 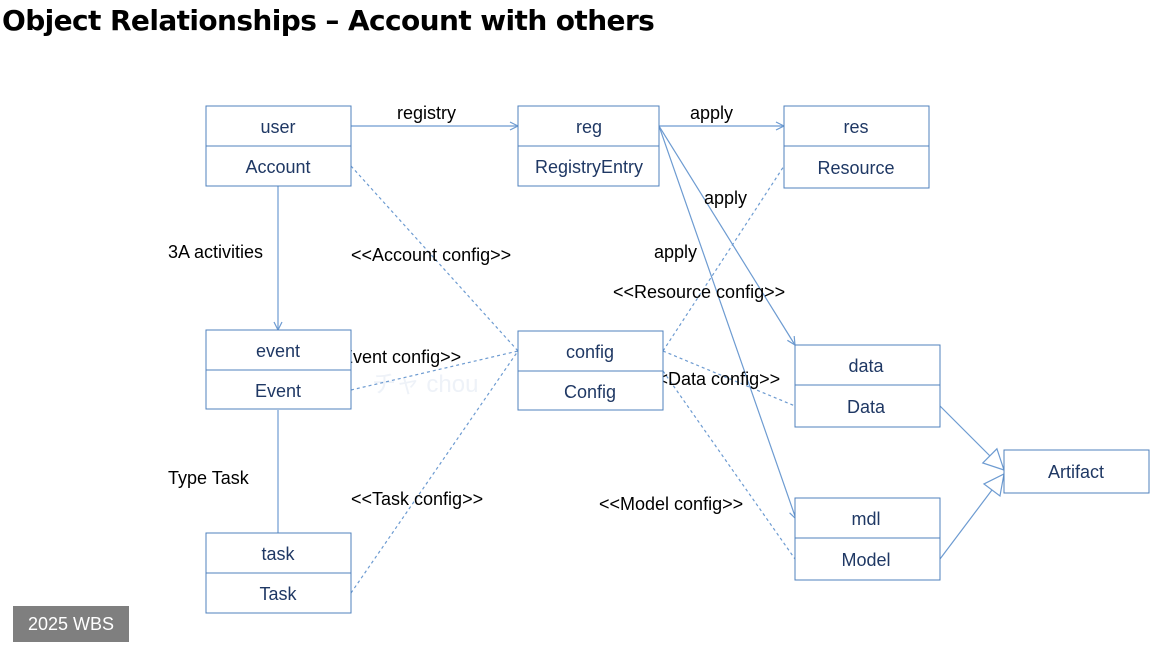 What do you see at coordinates (675, 252) in the screenshot?
I see `edge-label-apply-mdl: apply` at bounding box center [675, 252].